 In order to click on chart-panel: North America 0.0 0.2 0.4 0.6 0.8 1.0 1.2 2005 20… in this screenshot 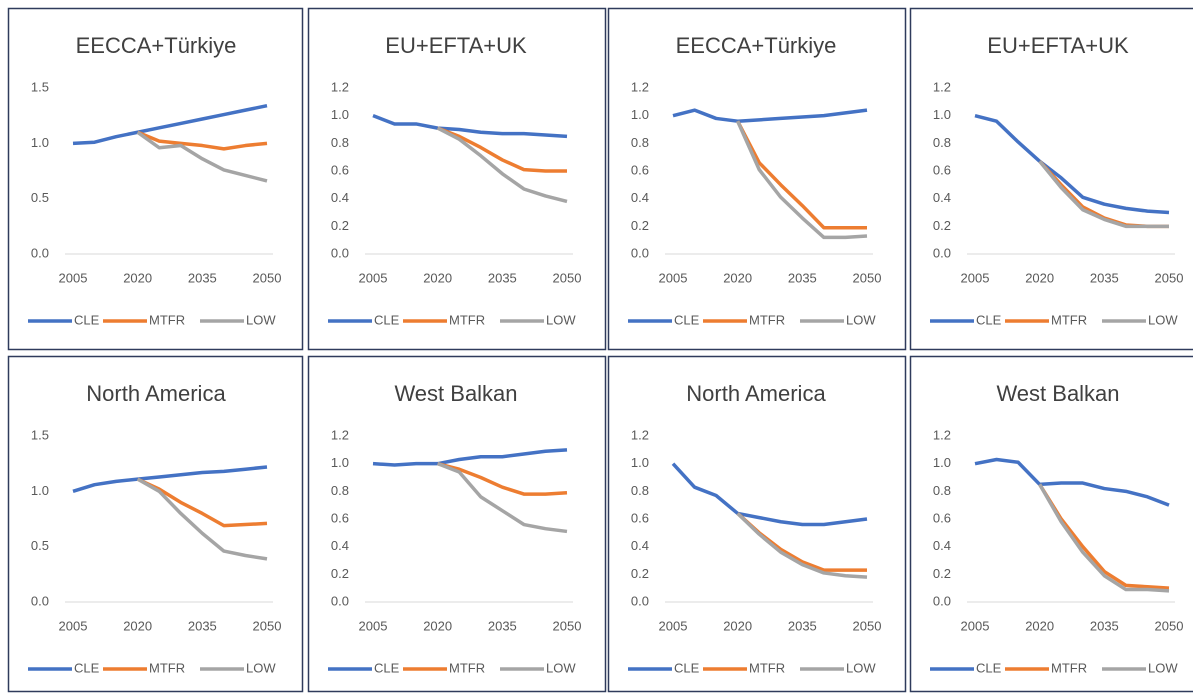, I will do `click(757, 524)`.